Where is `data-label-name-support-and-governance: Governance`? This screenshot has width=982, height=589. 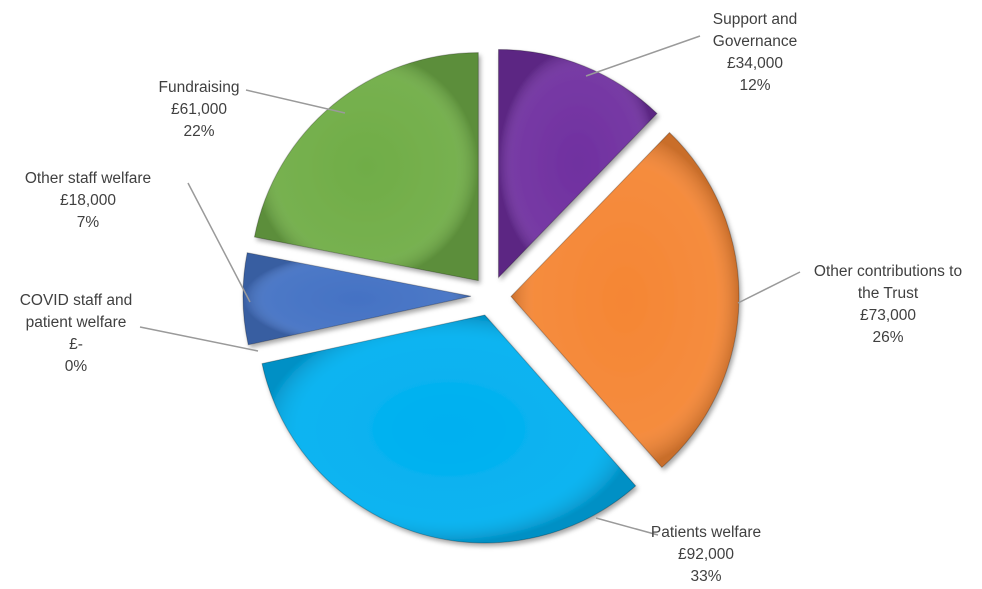 data-label-name-support-and-governance: Governance is located at coordinates (755, 41).